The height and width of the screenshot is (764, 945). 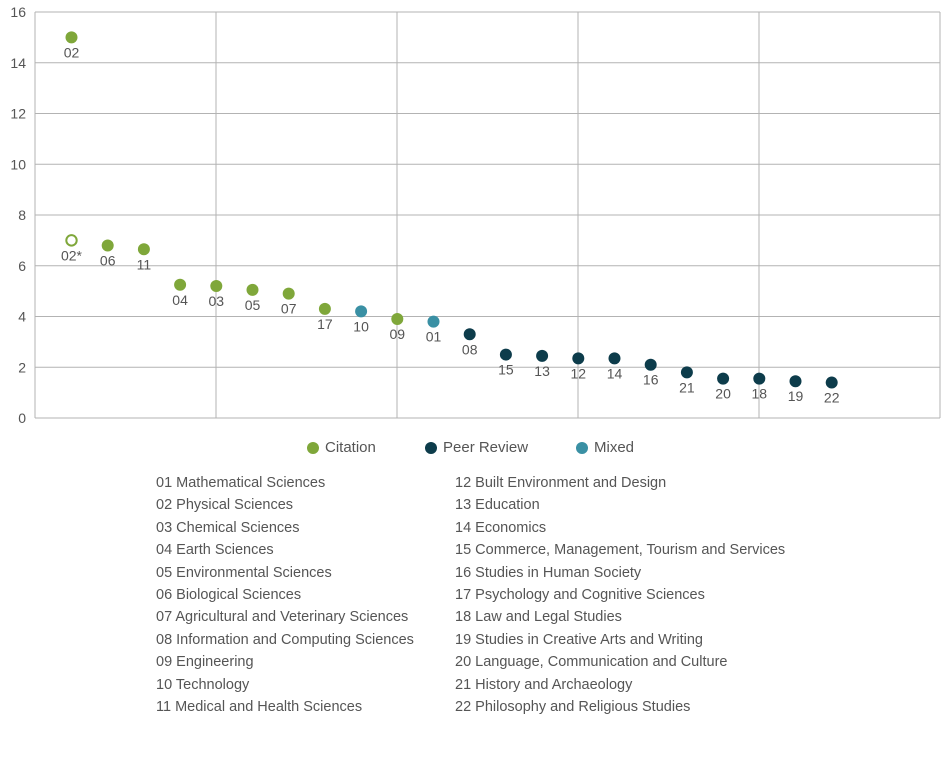 I want to click on data-point-label: 13, so click(x=542, y=371).